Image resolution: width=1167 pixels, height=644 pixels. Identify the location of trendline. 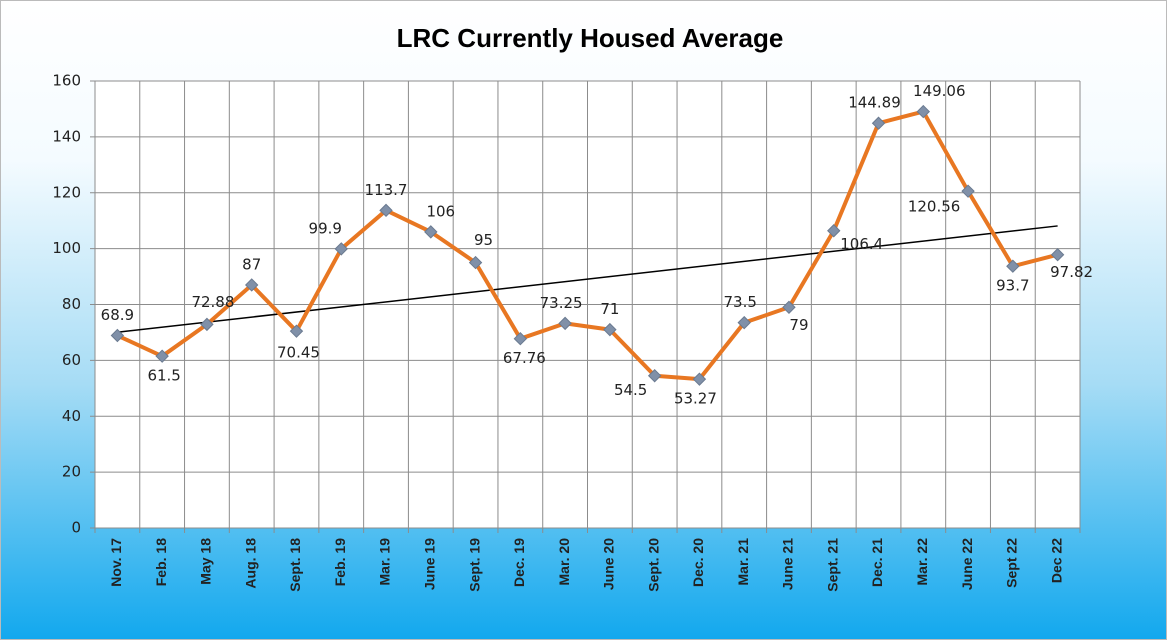
(587, 279).